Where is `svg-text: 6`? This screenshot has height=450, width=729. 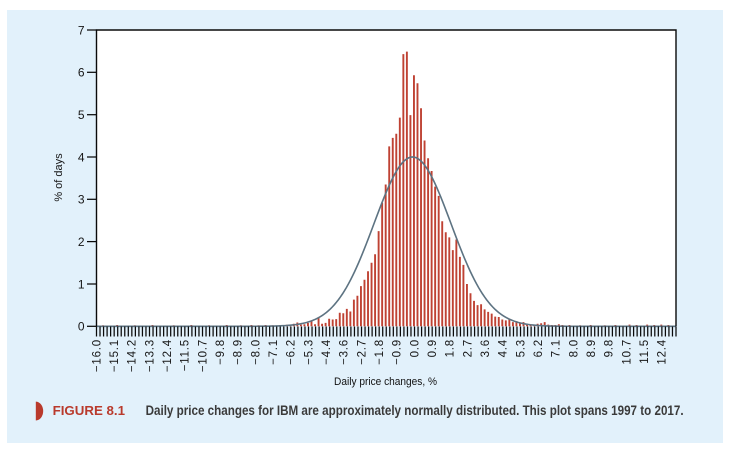
svg-text: 6 is located at coordinates (81, 73).